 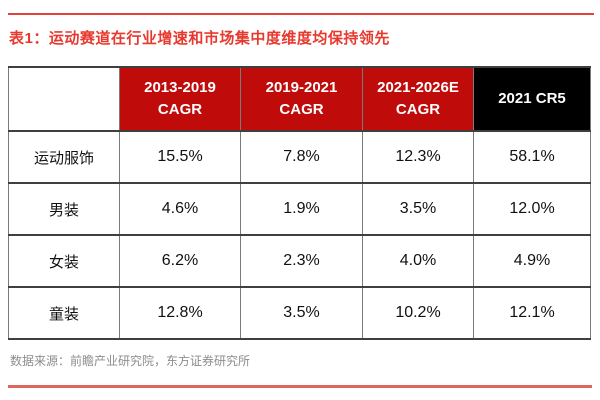 What do you see at coordinates (418, 99) in the screenshot?
I see `column-header-2021-2026e-cagr: 2021-2026E CAGR` at bounding box center [418, 99].